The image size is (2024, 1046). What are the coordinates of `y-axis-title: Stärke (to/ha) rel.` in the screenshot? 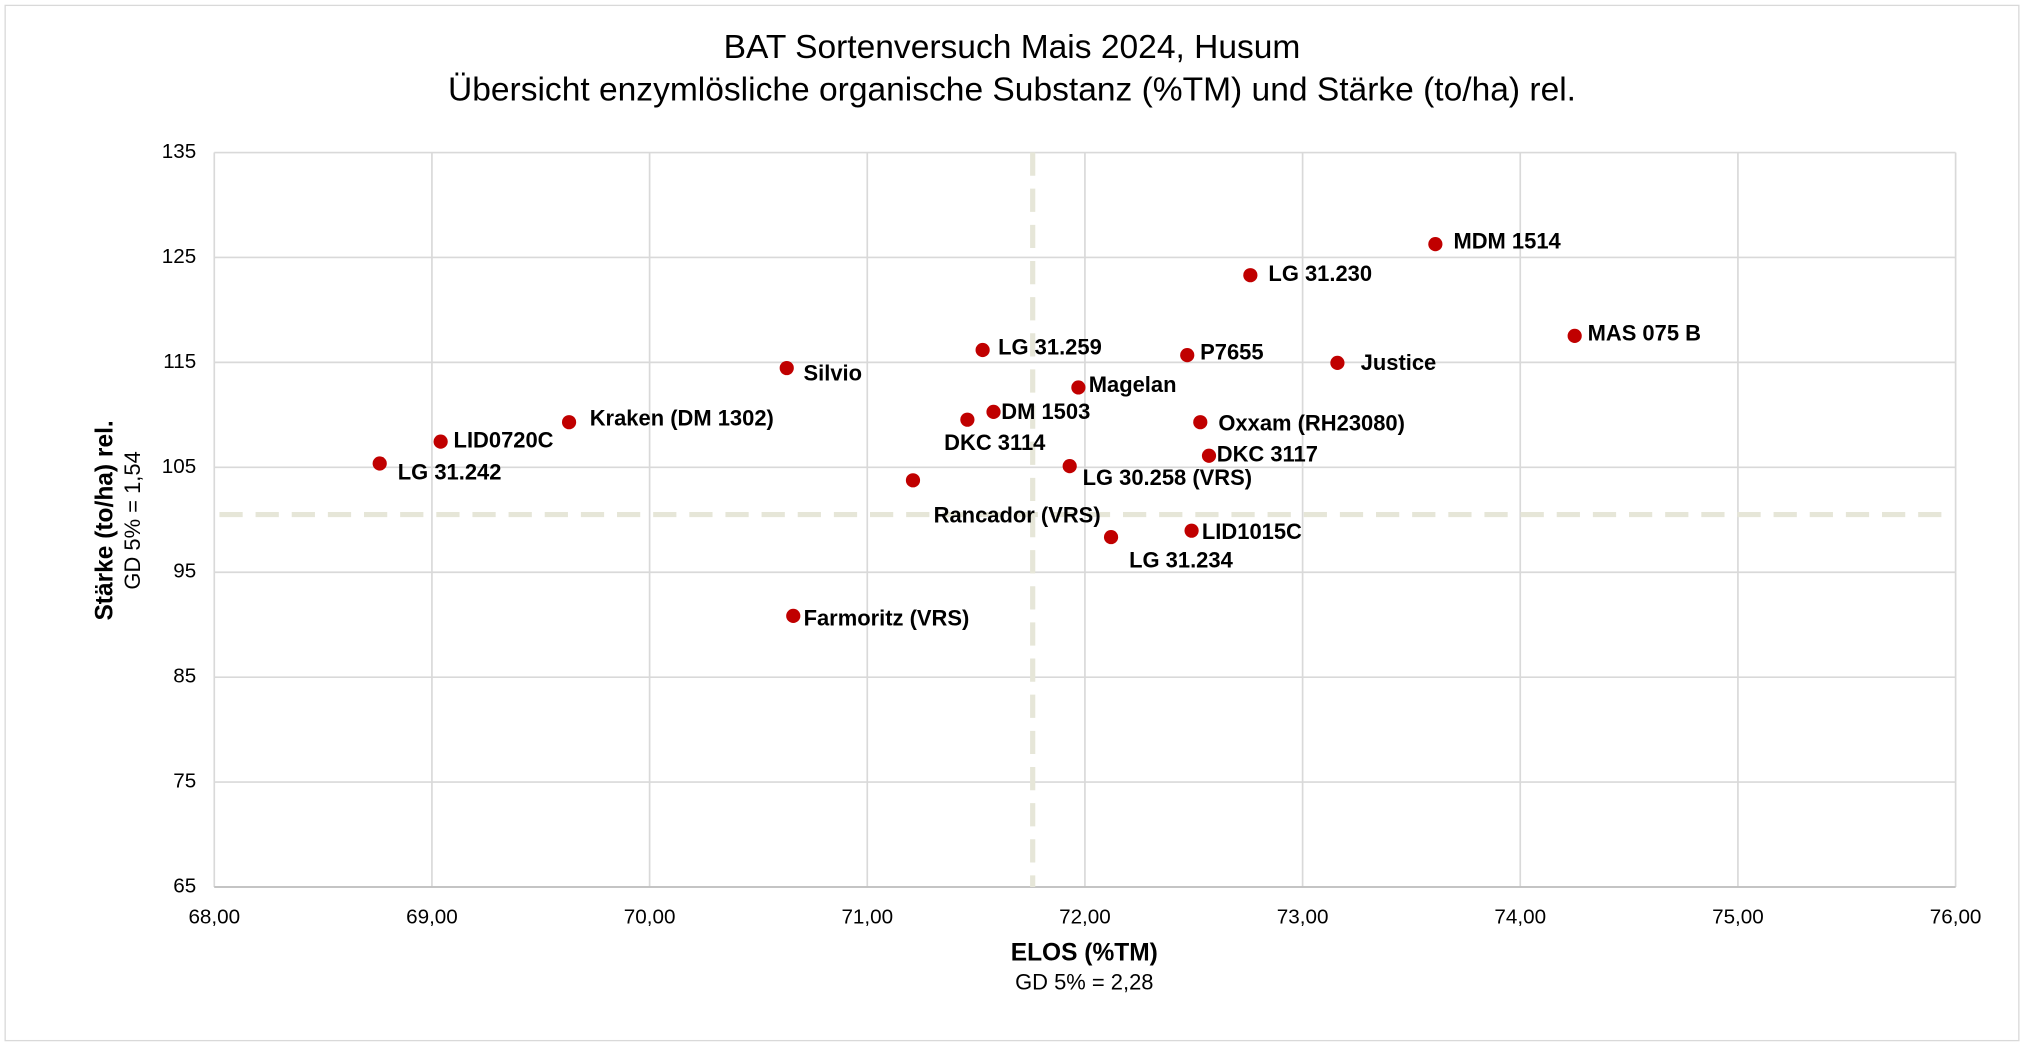 It's located at (104, 520).